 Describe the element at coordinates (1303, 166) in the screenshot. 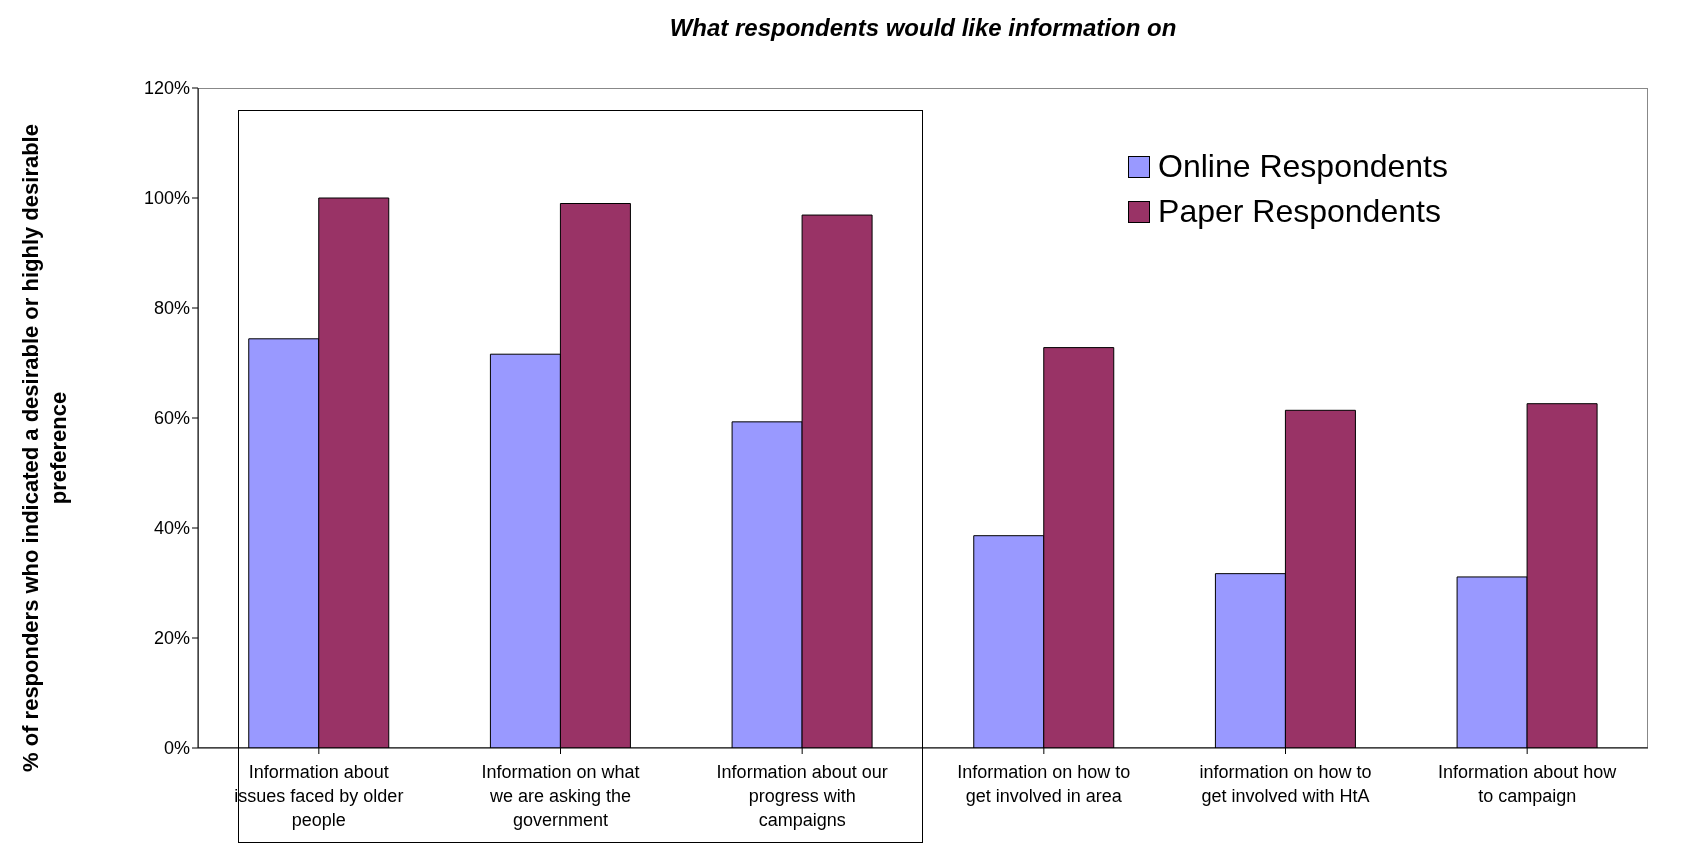

I see `legend-label: Online Respondents` at that location.